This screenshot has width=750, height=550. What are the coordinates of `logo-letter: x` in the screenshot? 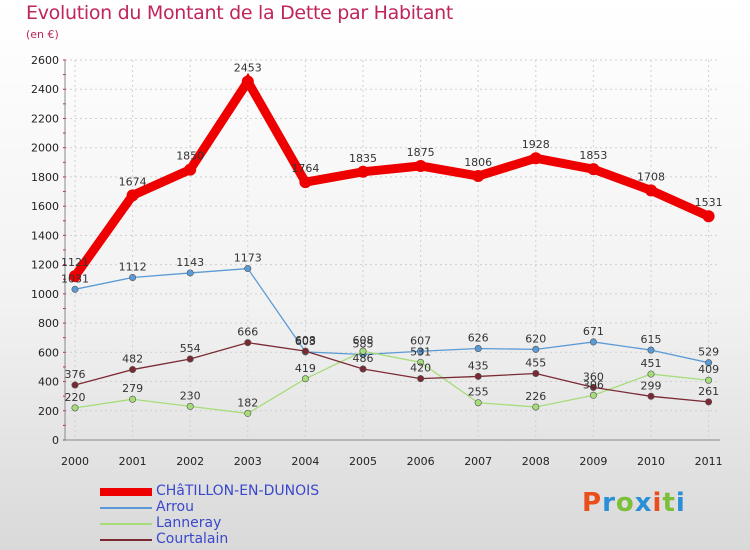 It's located at (643, 503).